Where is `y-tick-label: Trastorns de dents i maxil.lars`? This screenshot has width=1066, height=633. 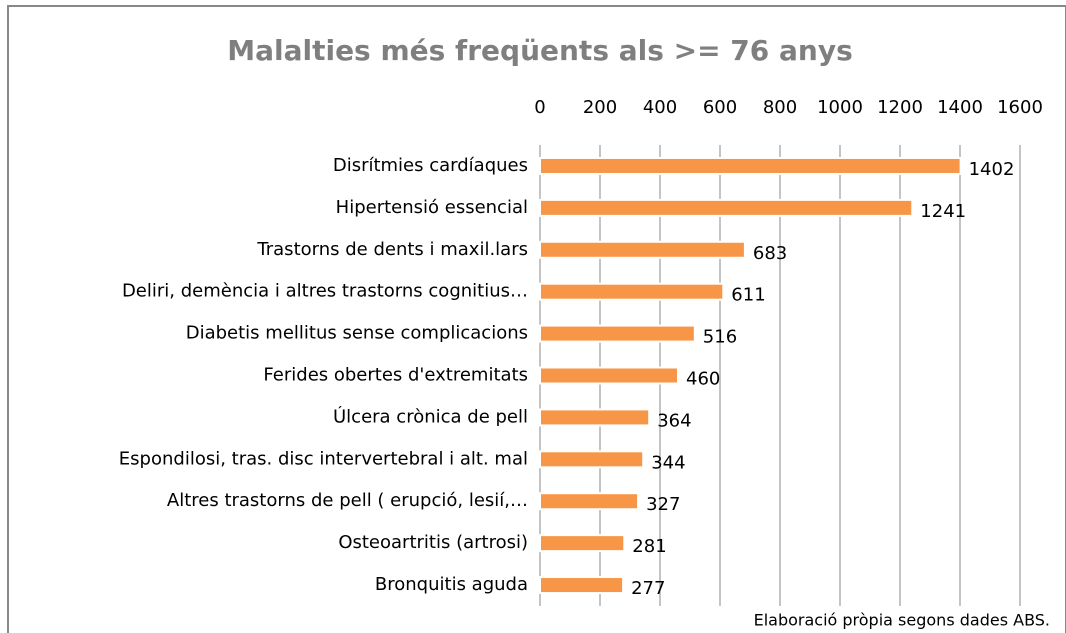 y-tick-label: Trastorns de dents i maxil.lars is located at coordinates (392, 249).